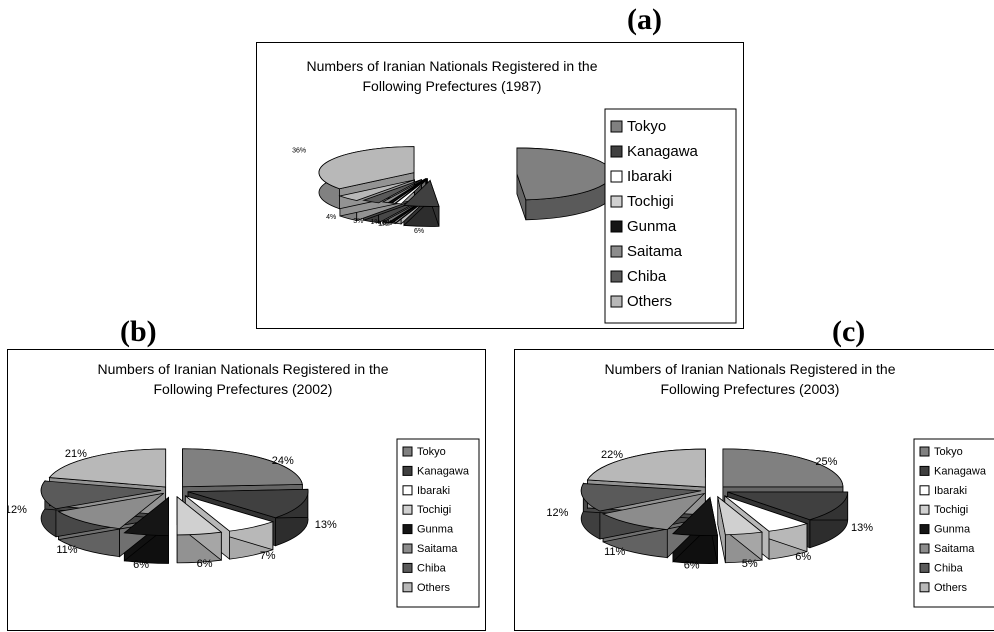 The image size is (994, 632). Describe the element at coordinates (331, 217) in the screenshot. I see `pie-data-label: 4%` at that location.